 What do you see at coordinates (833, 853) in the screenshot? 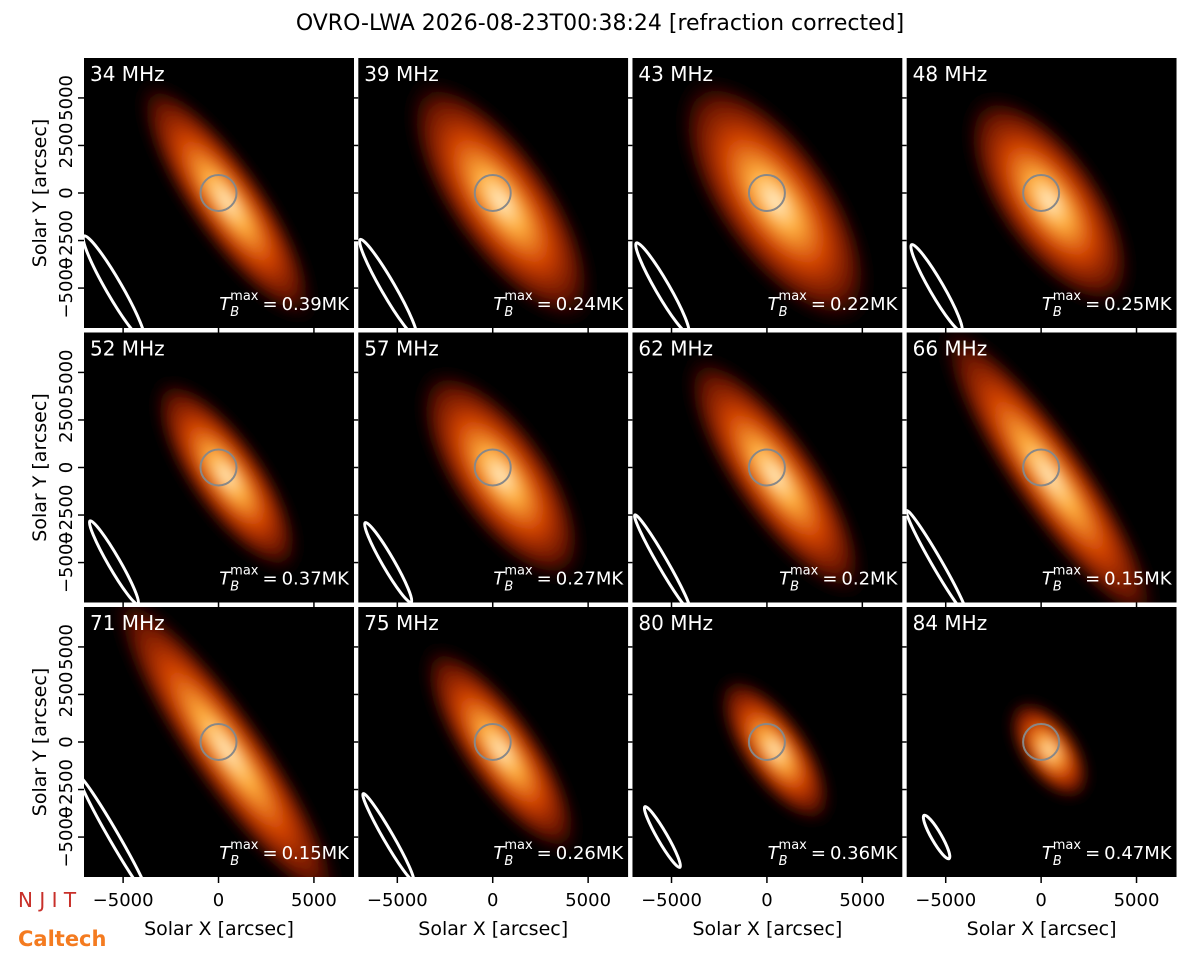
I see `tb-max-label: TBmax = 0.36MK` at bounding box center [833, 853].